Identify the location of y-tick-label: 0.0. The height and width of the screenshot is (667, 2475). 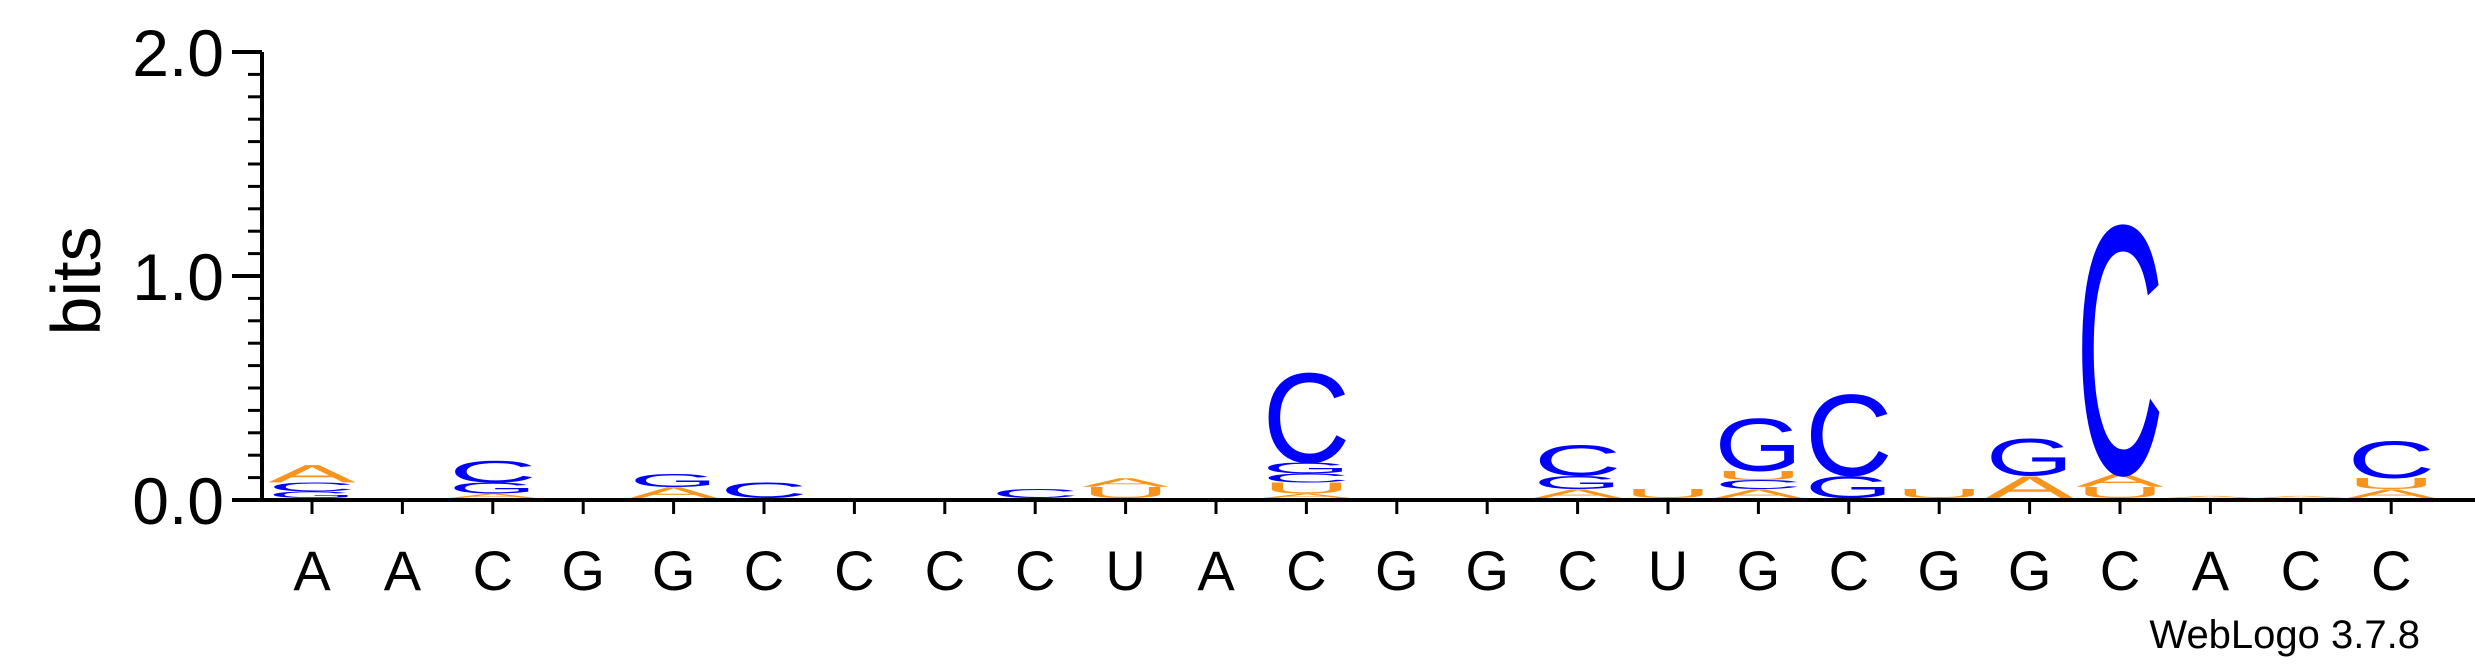
(178, 501).